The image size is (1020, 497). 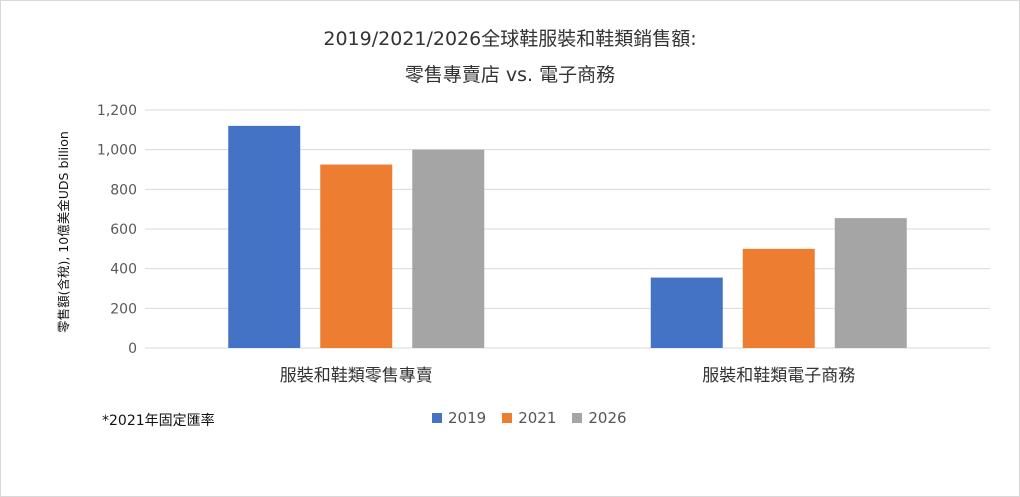 What do you see at coordinates (437, 418) in the screenshot?
I see `legend-swatch-2019` at bounding box center [437, 418].